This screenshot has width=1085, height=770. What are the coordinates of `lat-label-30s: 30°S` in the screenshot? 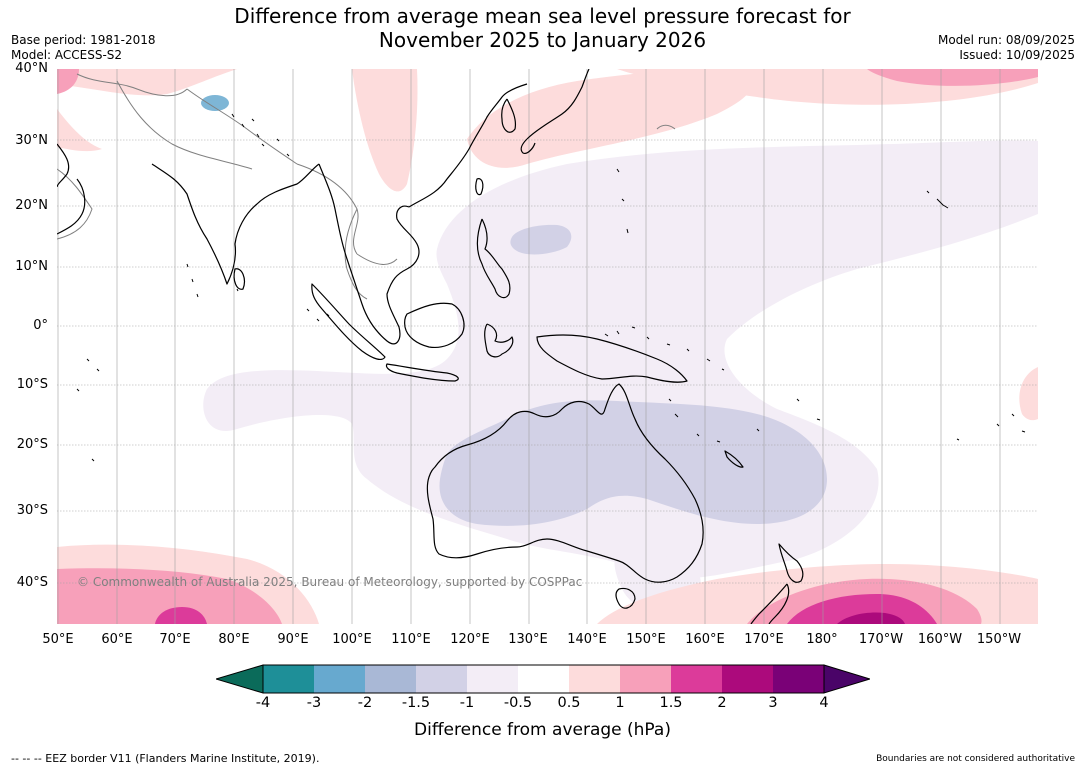 It's located at (32, 510).